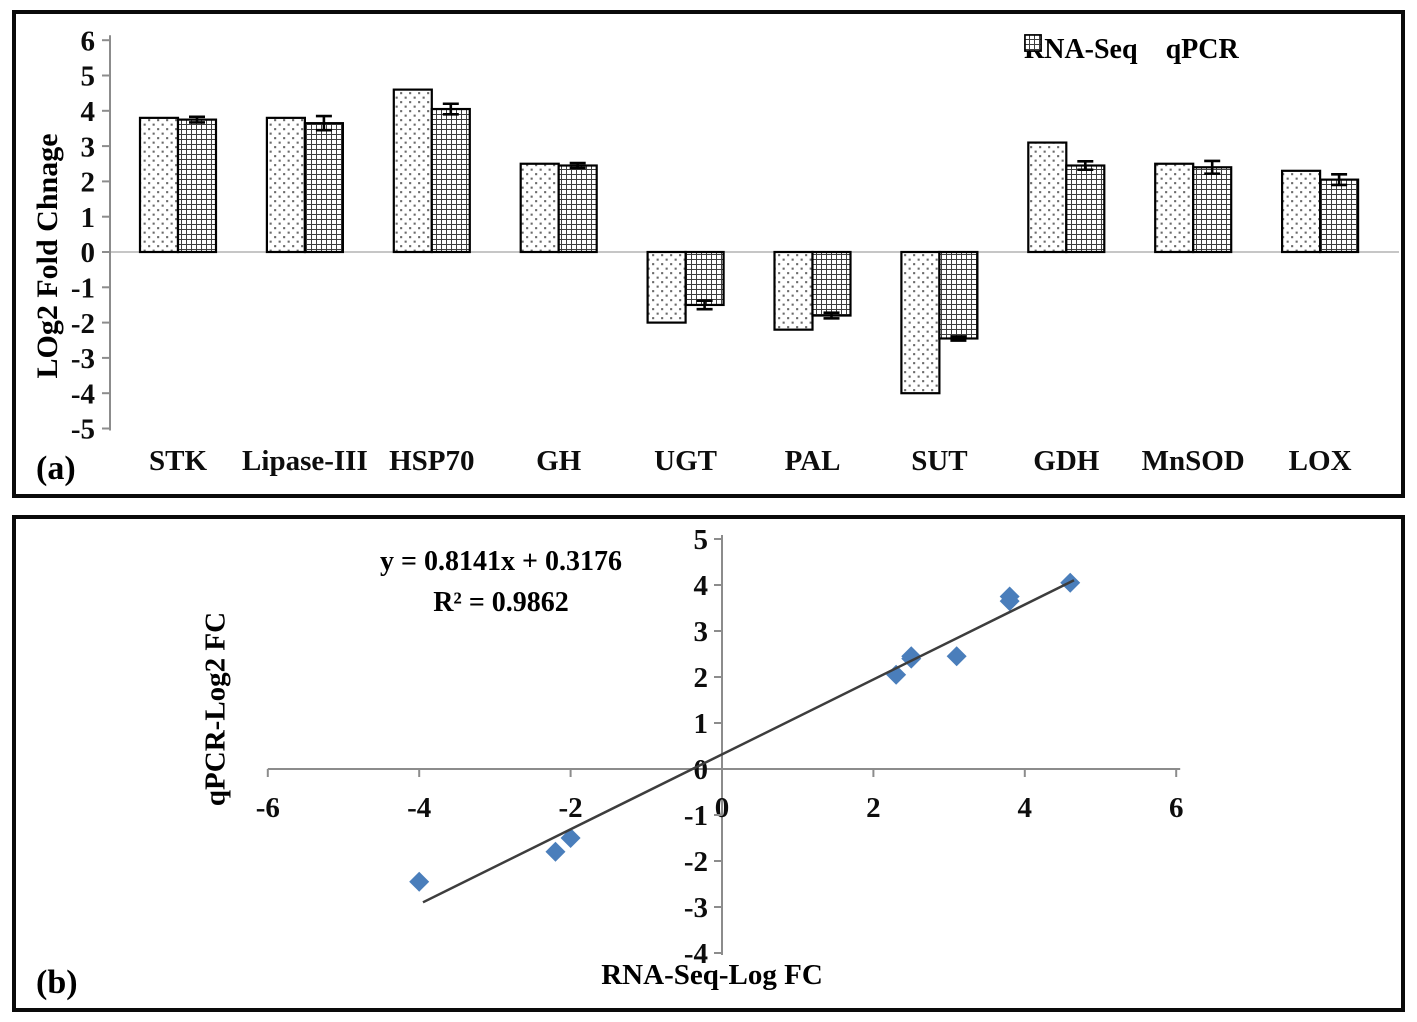 Image resolution: width=1417 pixels, height=1022 pixels. What do you see at coordinates (197, 119) in the screenshot?
I see `error-bar-STK` at bounding box center [197, 119].